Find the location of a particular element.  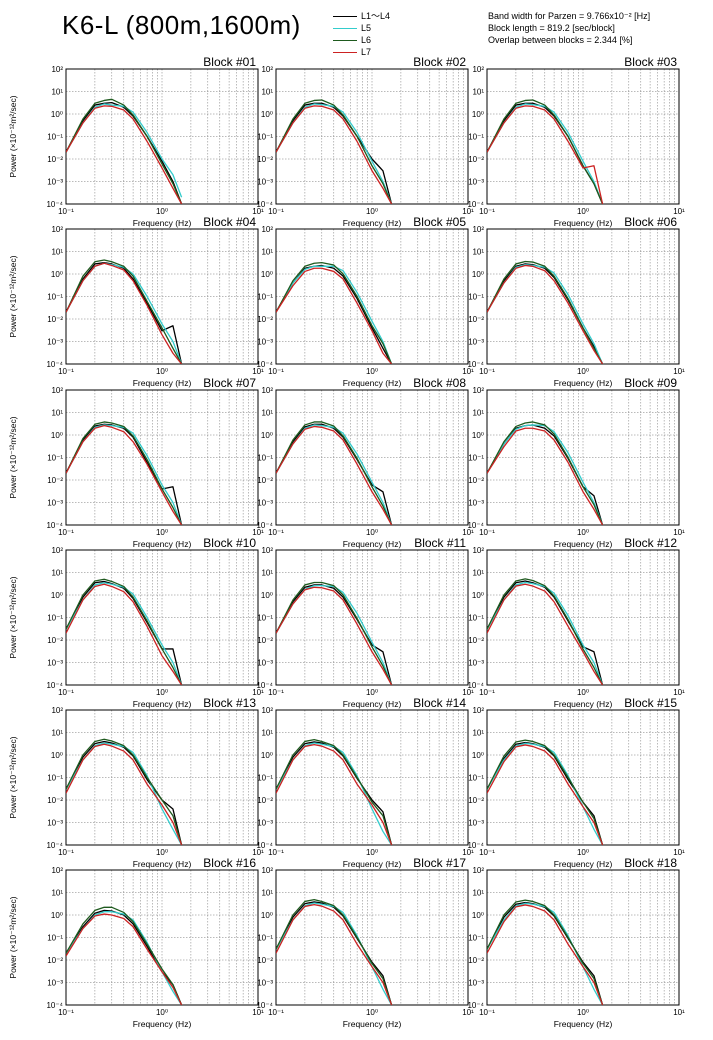

y-axis-label: Power (×10⁻¹²m²/sec) is located at coordinates (13, 136).